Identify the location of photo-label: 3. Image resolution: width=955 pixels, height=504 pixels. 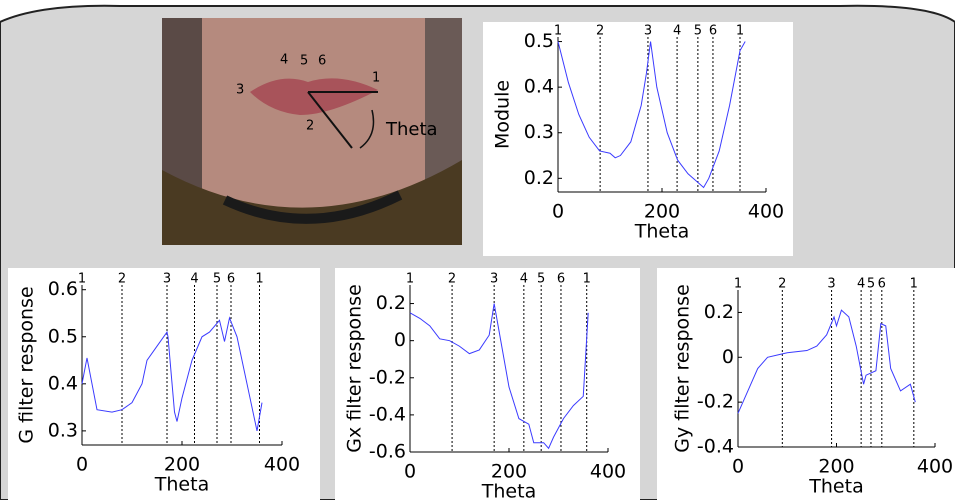
(240, 90).